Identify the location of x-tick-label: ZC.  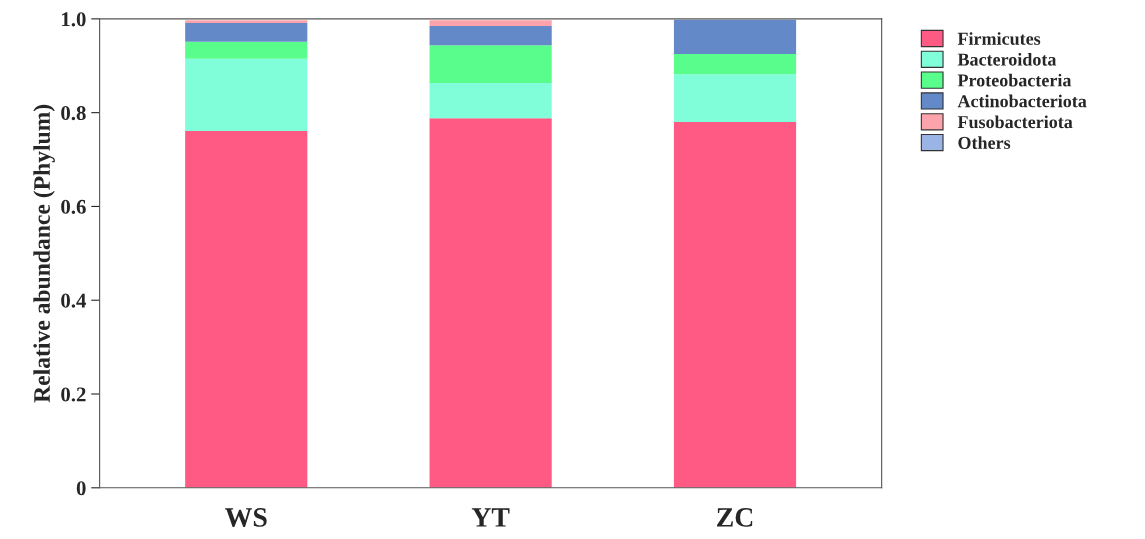
(735, 517).